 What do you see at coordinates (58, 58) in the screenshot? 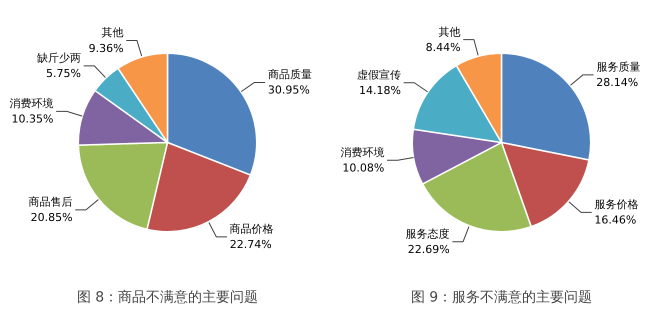
I see `slice-label: 缺斤少两` at bounding box center [58, 58].